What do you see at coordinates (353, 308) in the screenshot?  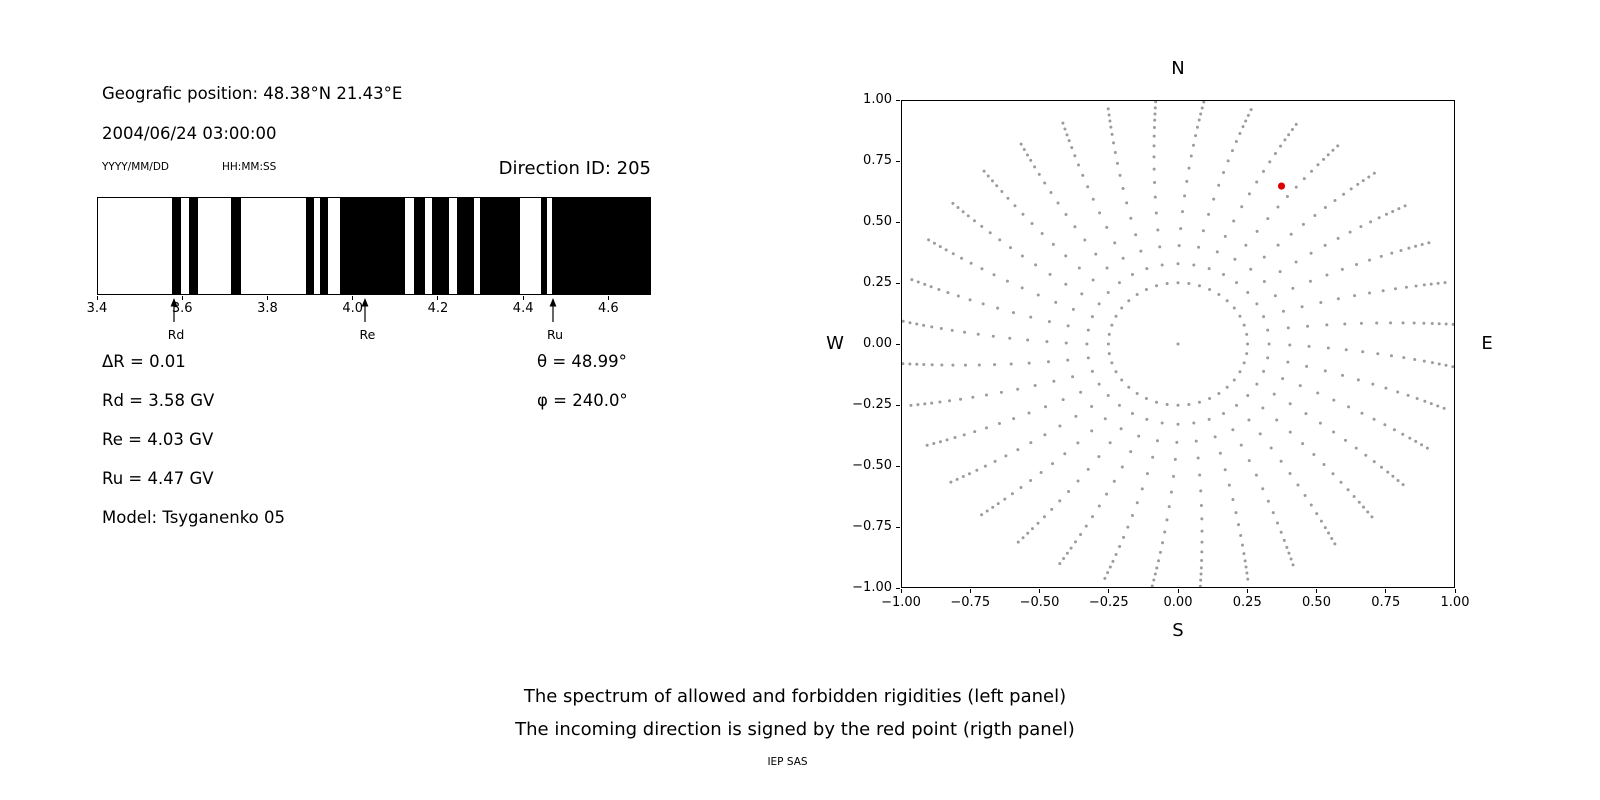 I see `spectrum-axis-tick-label: 4.0` at bounding box center [353, 308].